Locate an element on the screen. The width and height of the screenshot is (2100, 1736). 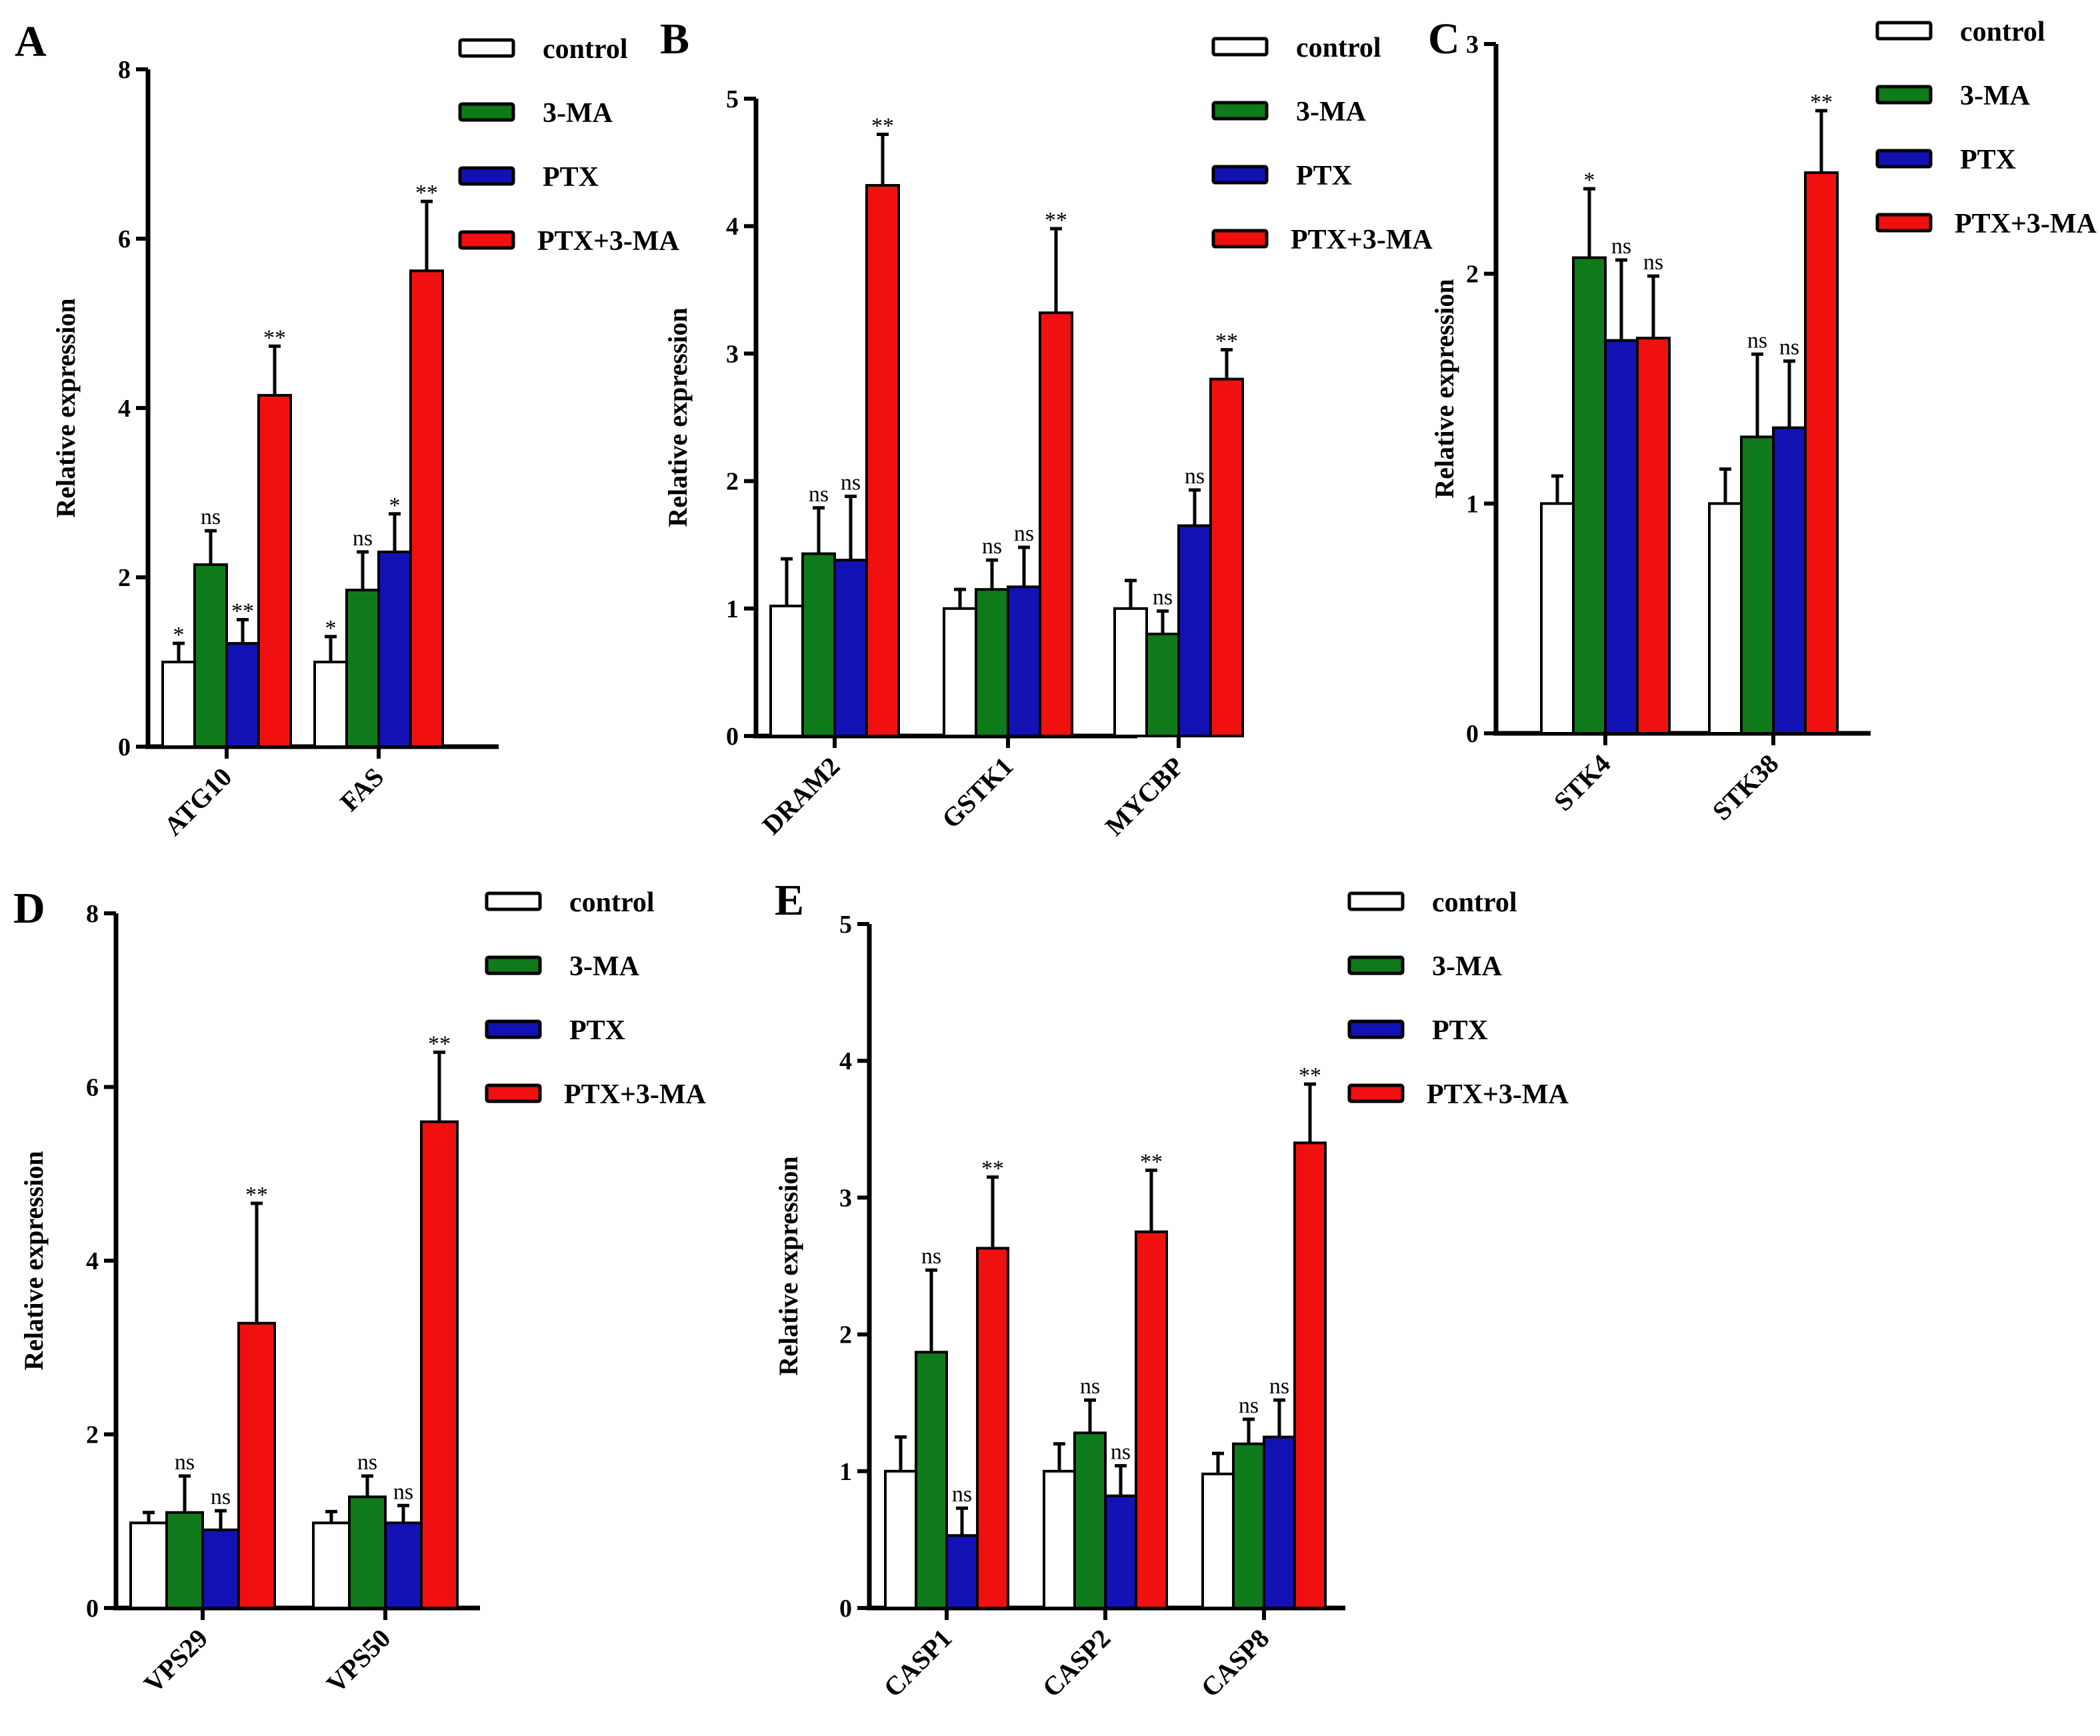
bar-3-ma-dram2 is located at coordinates (818, 644).